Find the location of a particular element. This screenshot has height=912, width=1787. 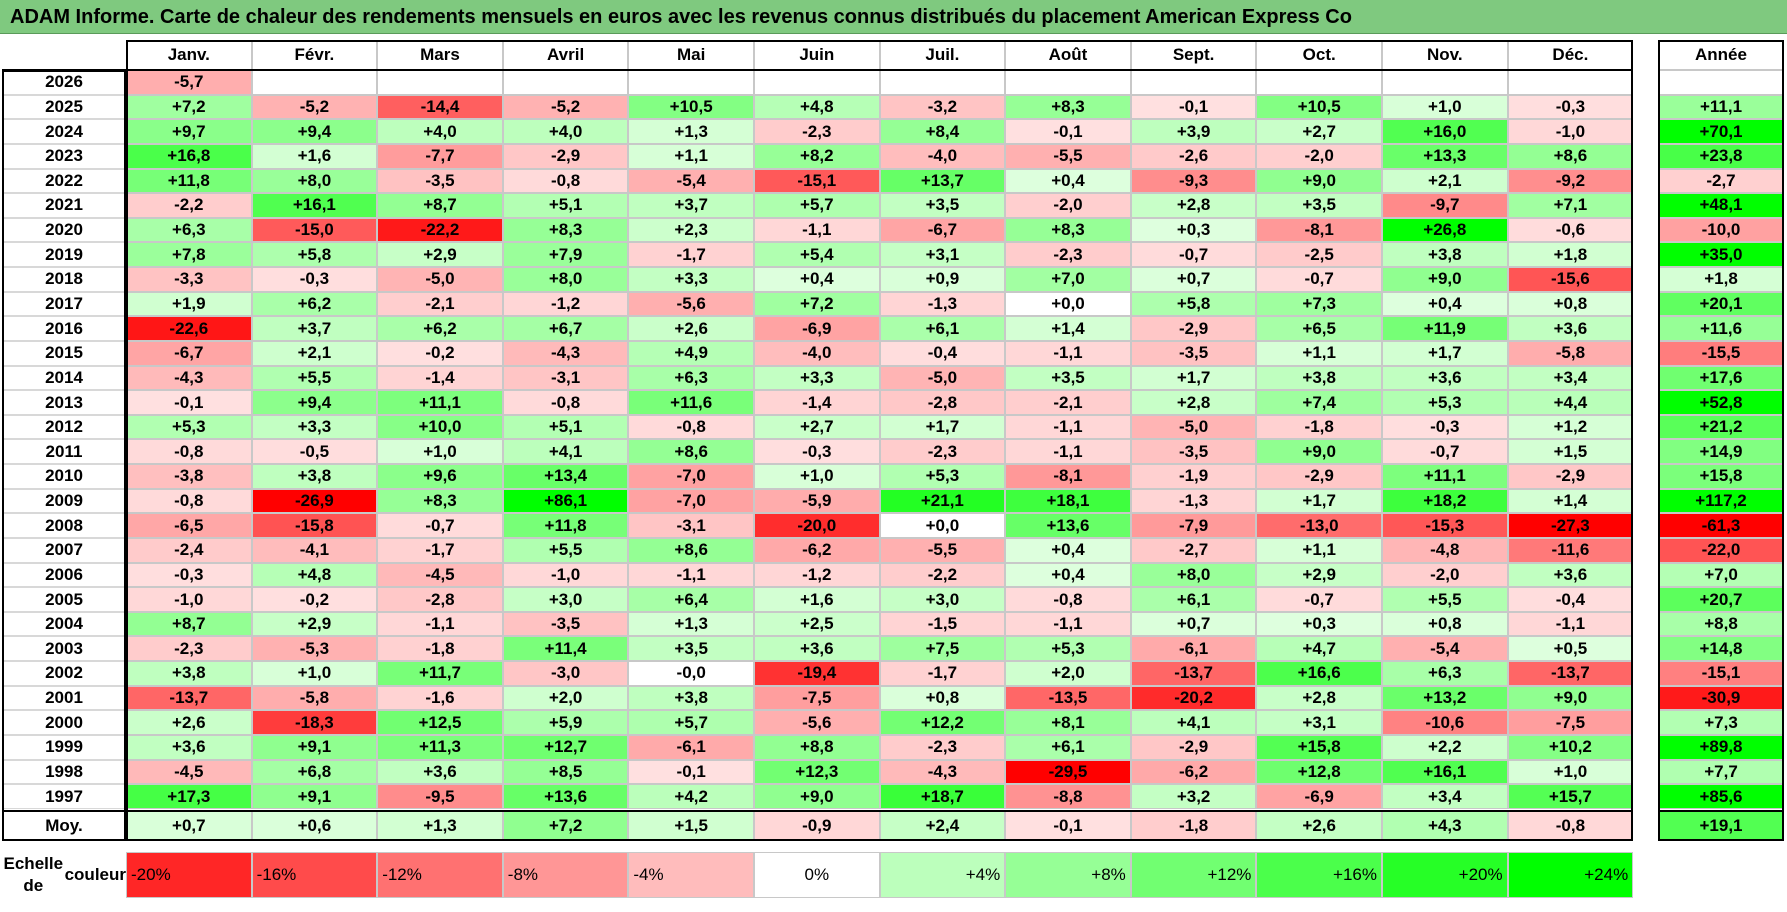

annual-cell: +21,2 is located at coordinates (1721, 427).